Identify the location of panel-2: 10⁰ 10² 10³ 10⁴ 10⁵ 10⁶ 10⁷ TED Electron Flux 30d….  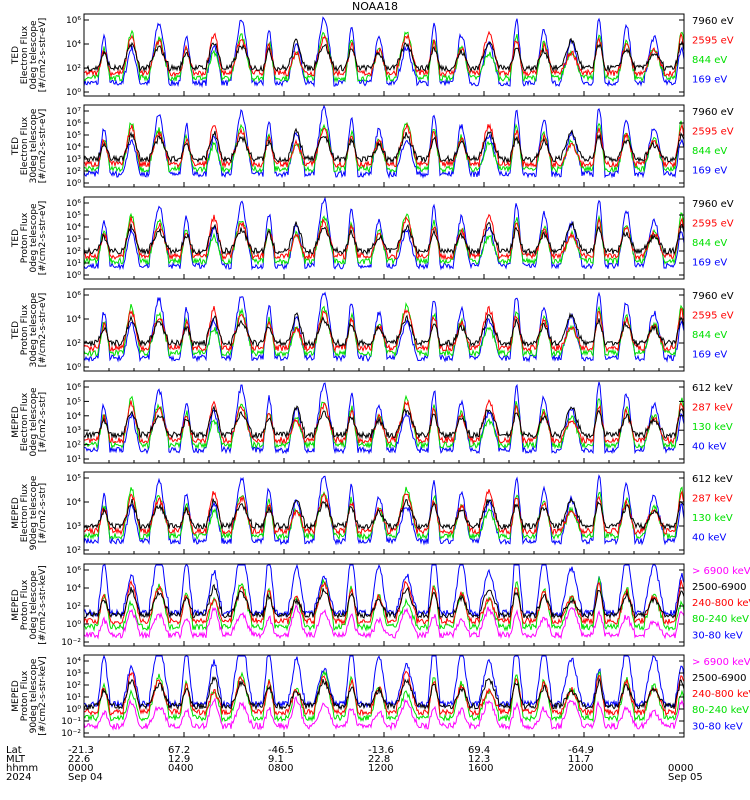
(372, 146).